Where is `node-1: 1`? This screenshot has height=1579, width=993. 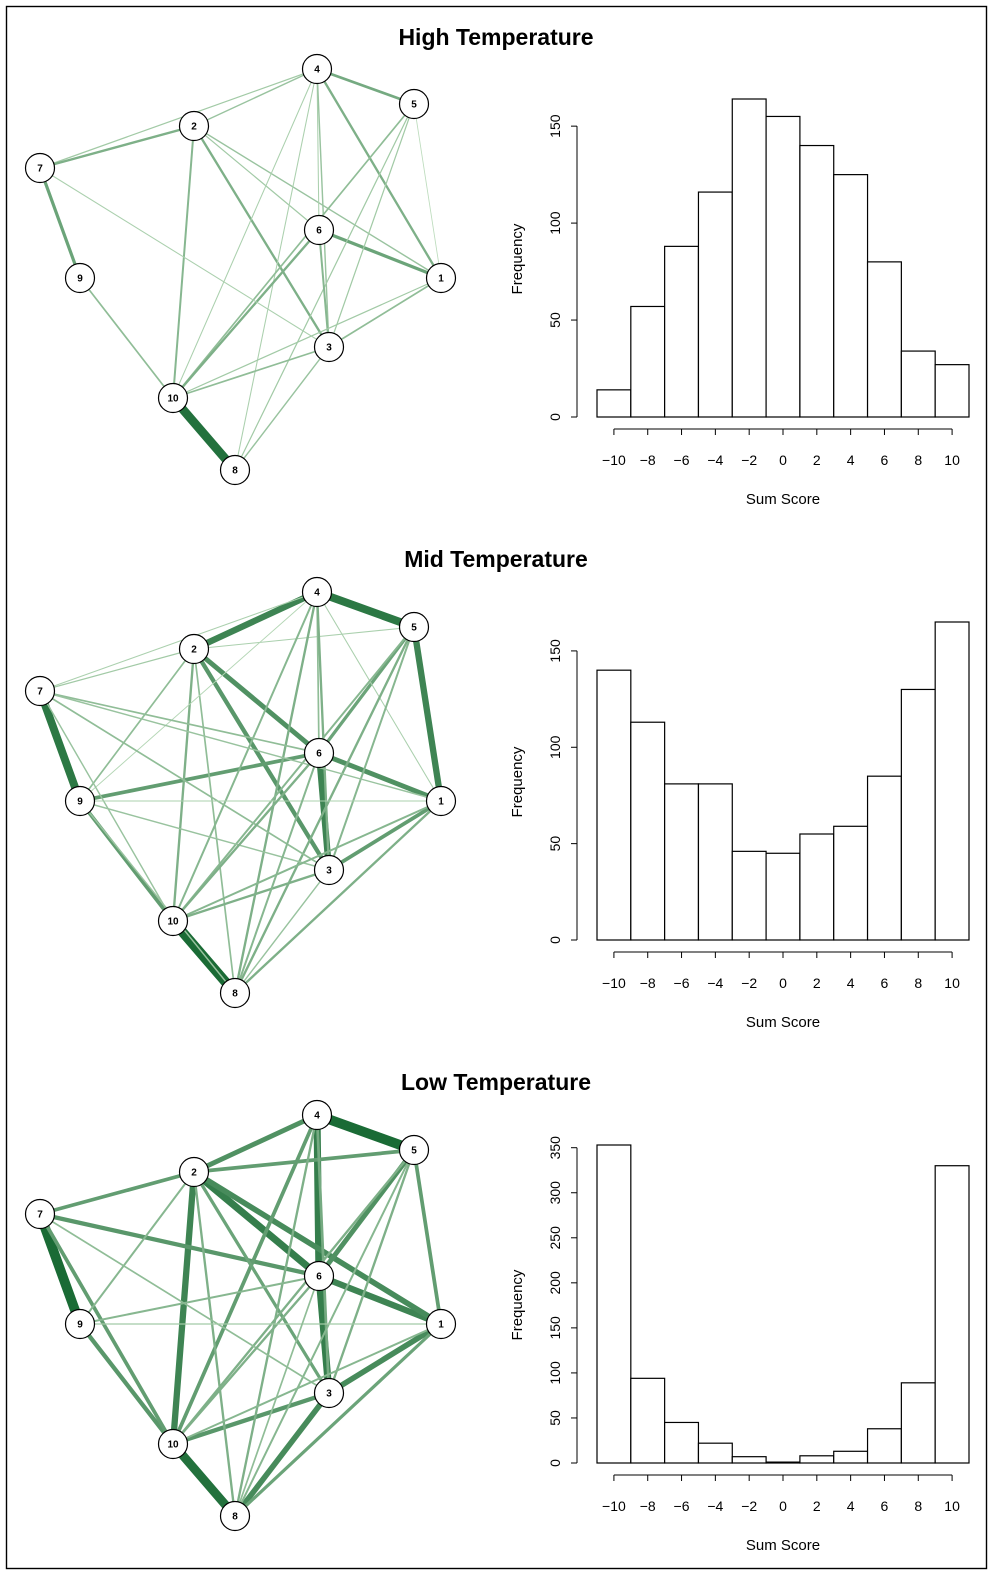 node-1: 1 is located at coordinates (441, 801).